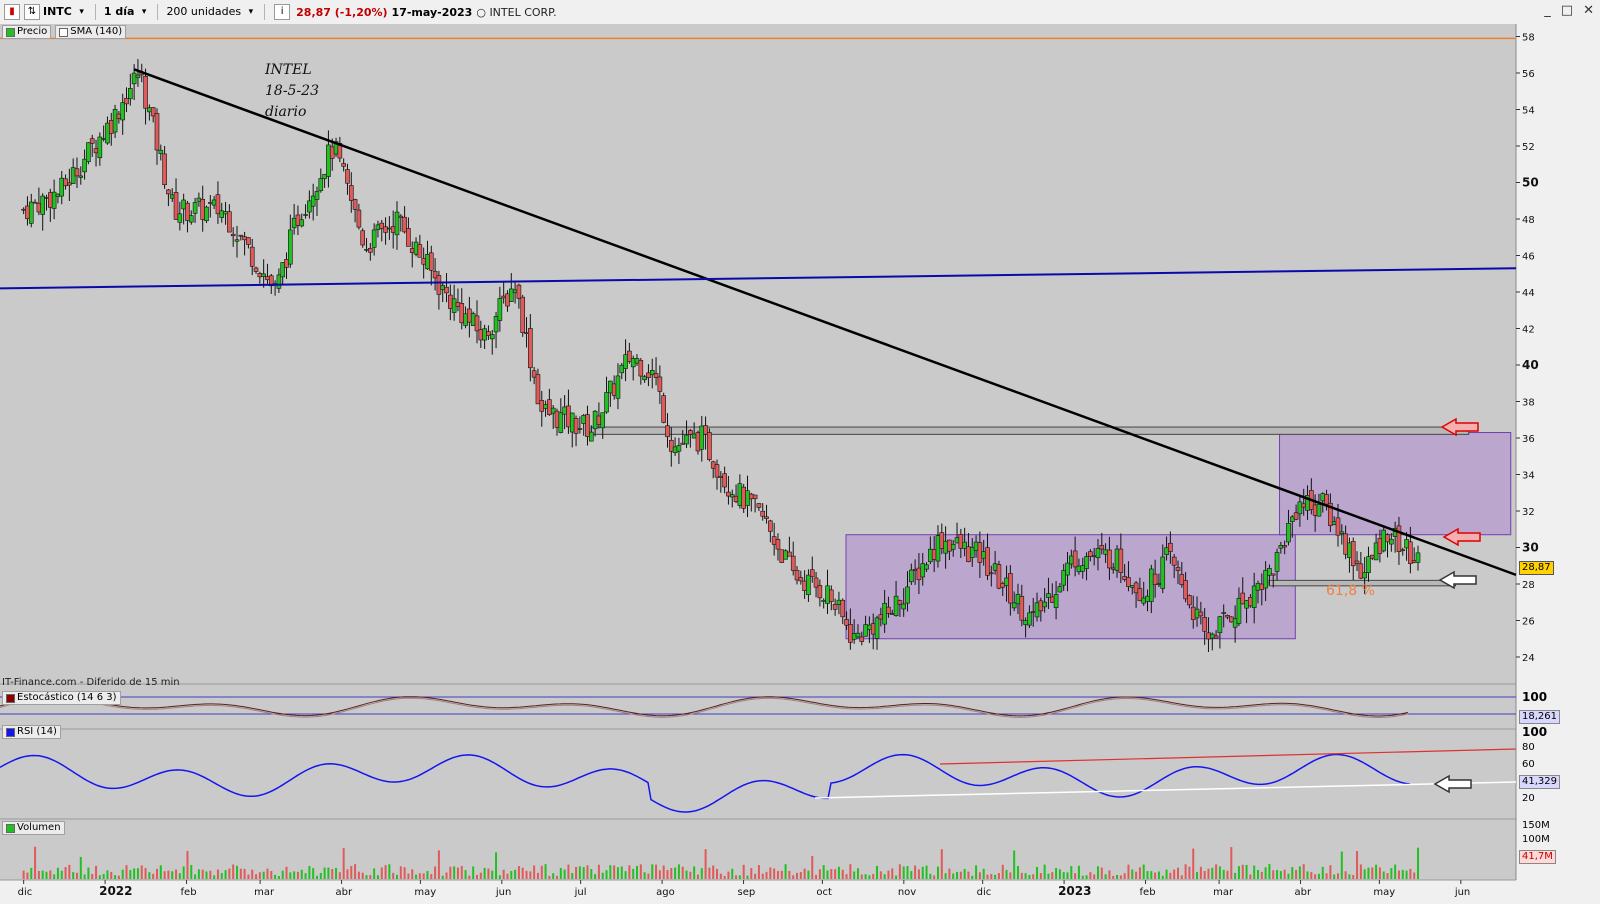 The image size is (1600, 904). I want to click on rsi-swatch, so click(10, 732).